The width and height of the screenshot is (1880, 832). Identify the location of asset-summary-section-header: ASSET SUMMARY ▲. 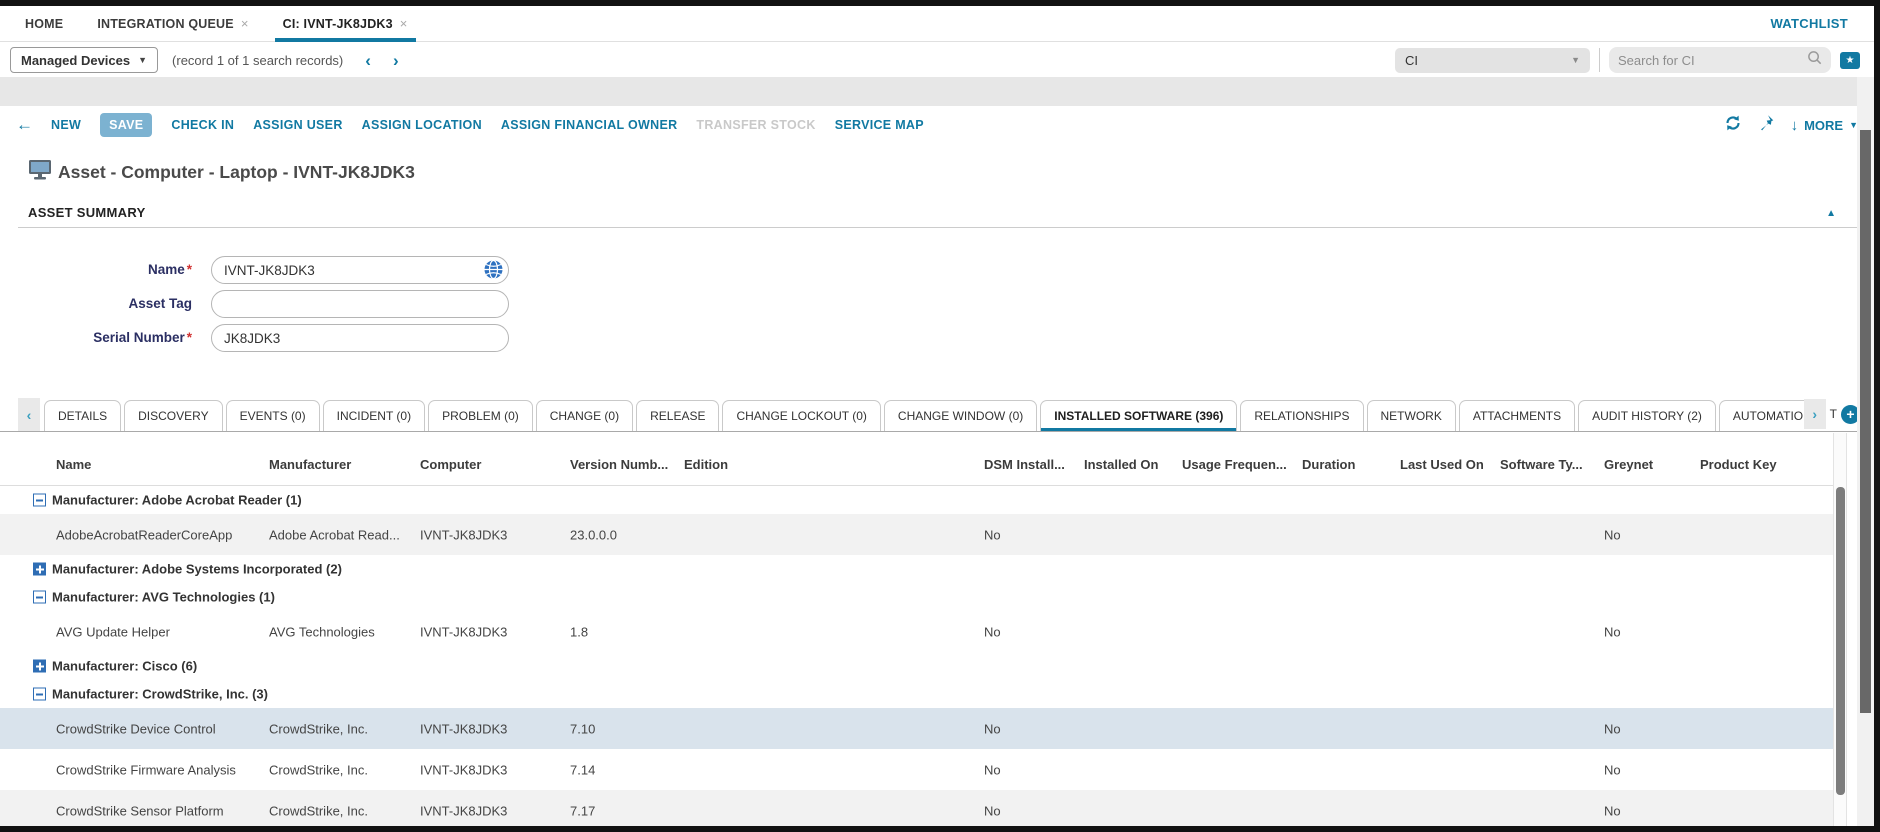
(938, 212).